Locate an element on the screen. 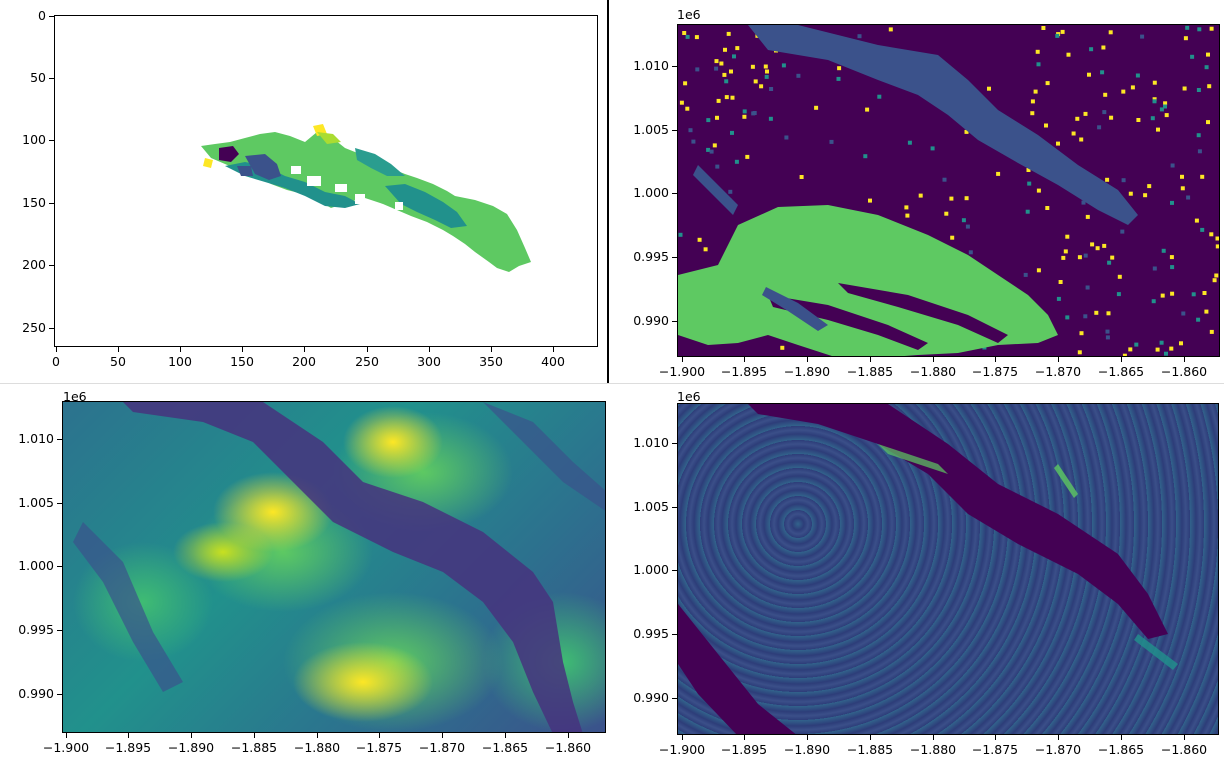 This screenshot has height=768, width=1224. x-tick-label: −1.875 is located at coordinates (995, 371).